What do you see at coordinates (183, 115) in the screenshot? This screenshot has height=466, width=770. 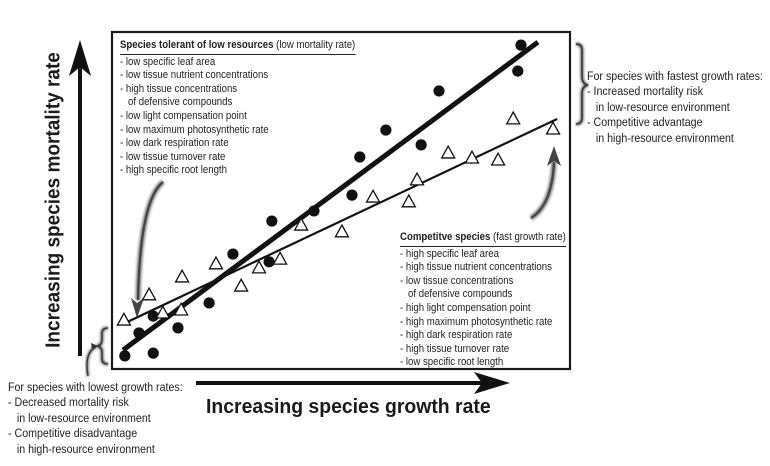 I see `annotation-tolerant-item: - low light compensation point` at bounding box center [183, 115].